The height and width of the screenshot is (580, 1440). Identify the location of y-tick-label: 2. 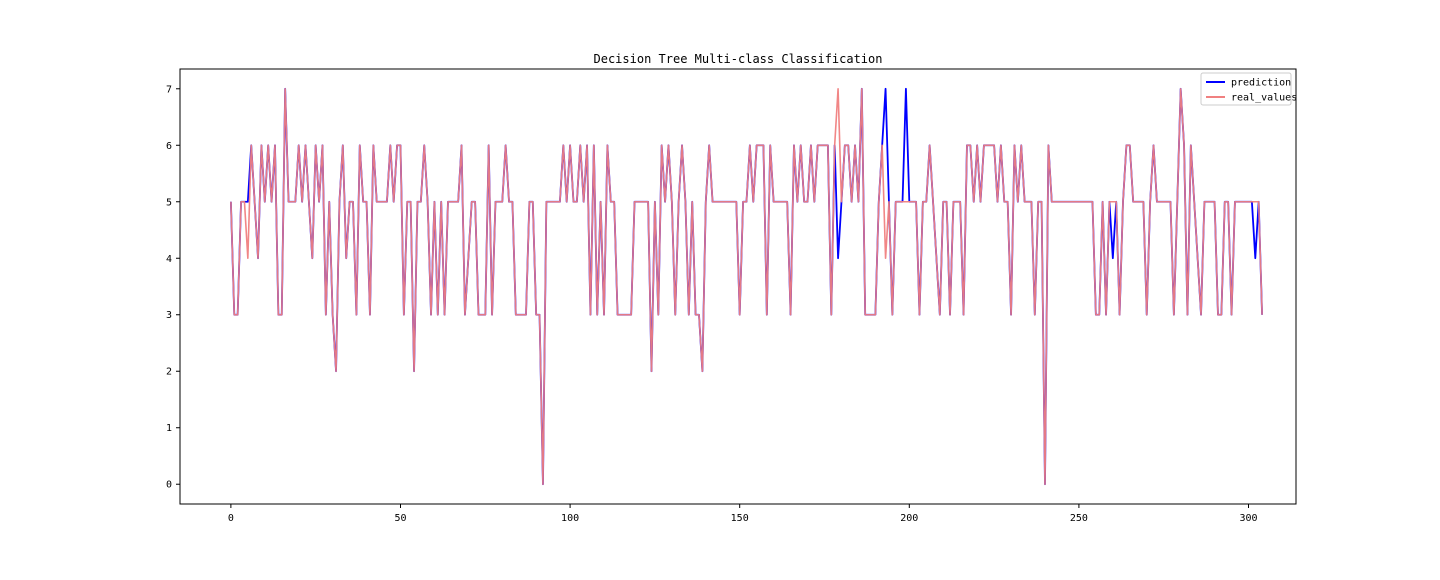
(169, 372).